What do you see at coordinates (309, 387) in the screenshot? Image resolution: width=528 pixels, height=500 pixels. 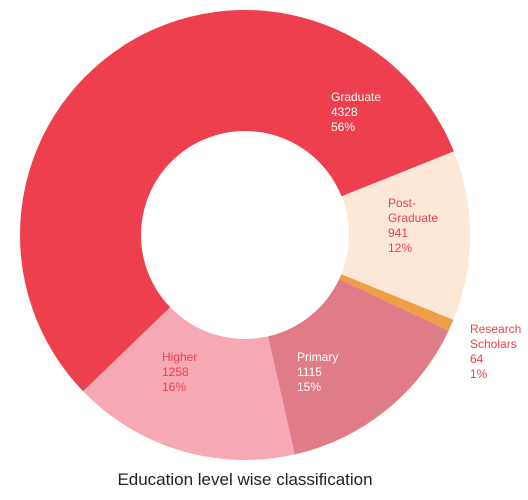 I see `percent-label: 15%` at bounding box center [309, 387].